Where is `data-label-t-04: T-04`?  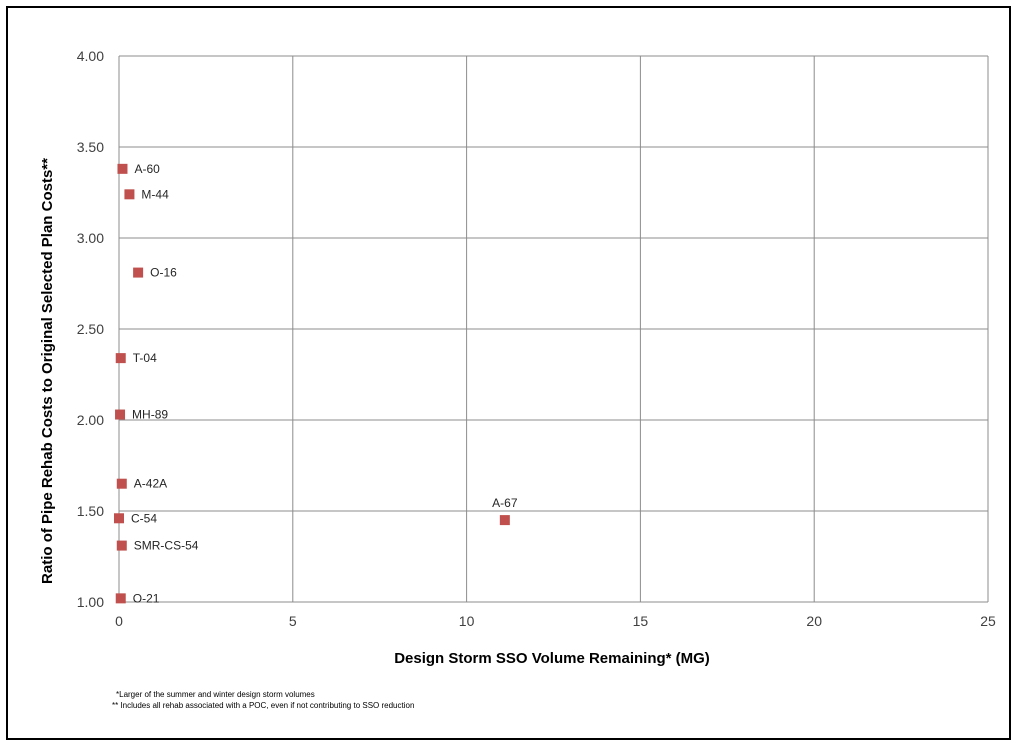 data-label-t-04: T-04 is located at coordinates (145, 358).